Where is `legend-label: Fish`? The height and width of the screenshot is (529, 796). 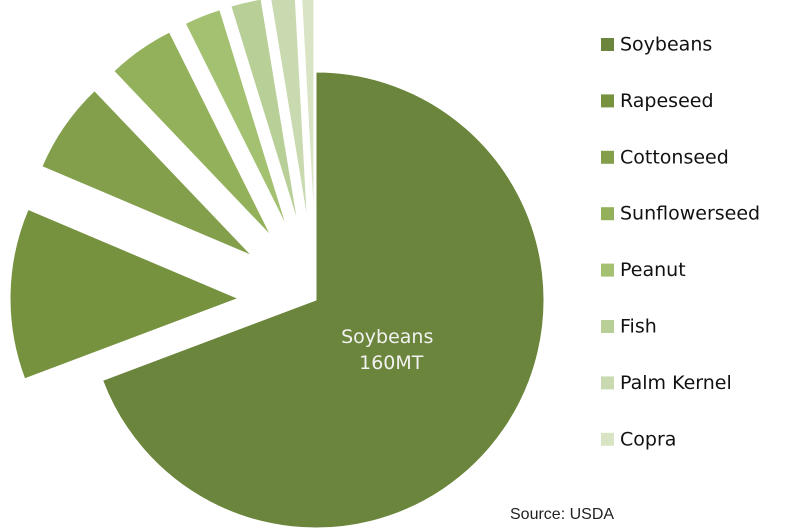 legend-label: Fish is located at coordinates (638, 327).